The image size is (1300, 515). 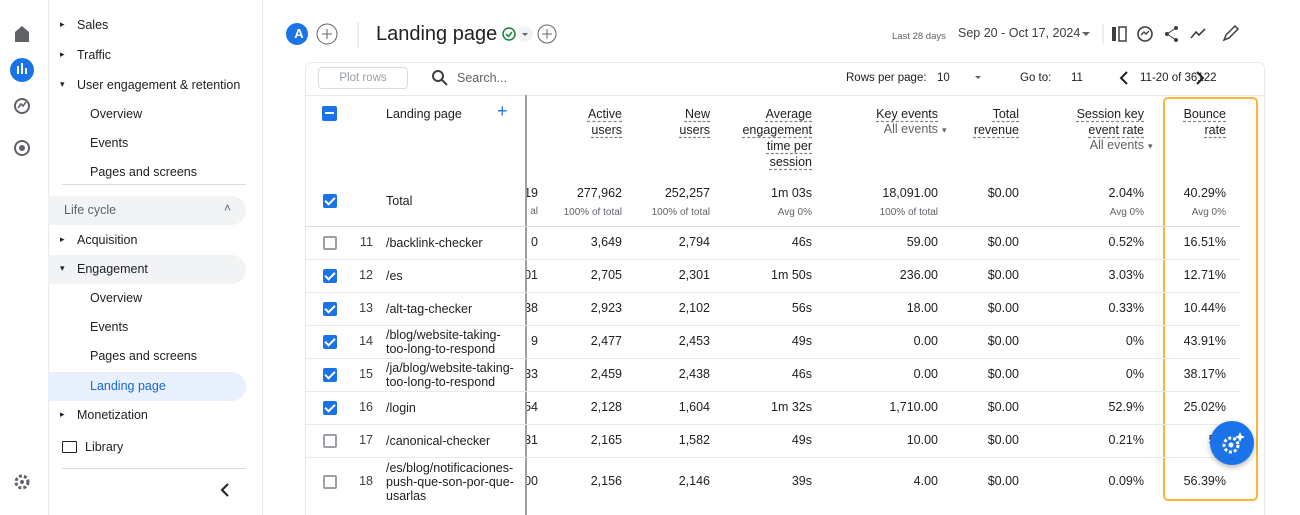 What do you see at coordinates (1019, 33) in the screenshot?
I see `date-range: Sep 20 - Oct 17, 2024` at bounding box center [1019, 33].